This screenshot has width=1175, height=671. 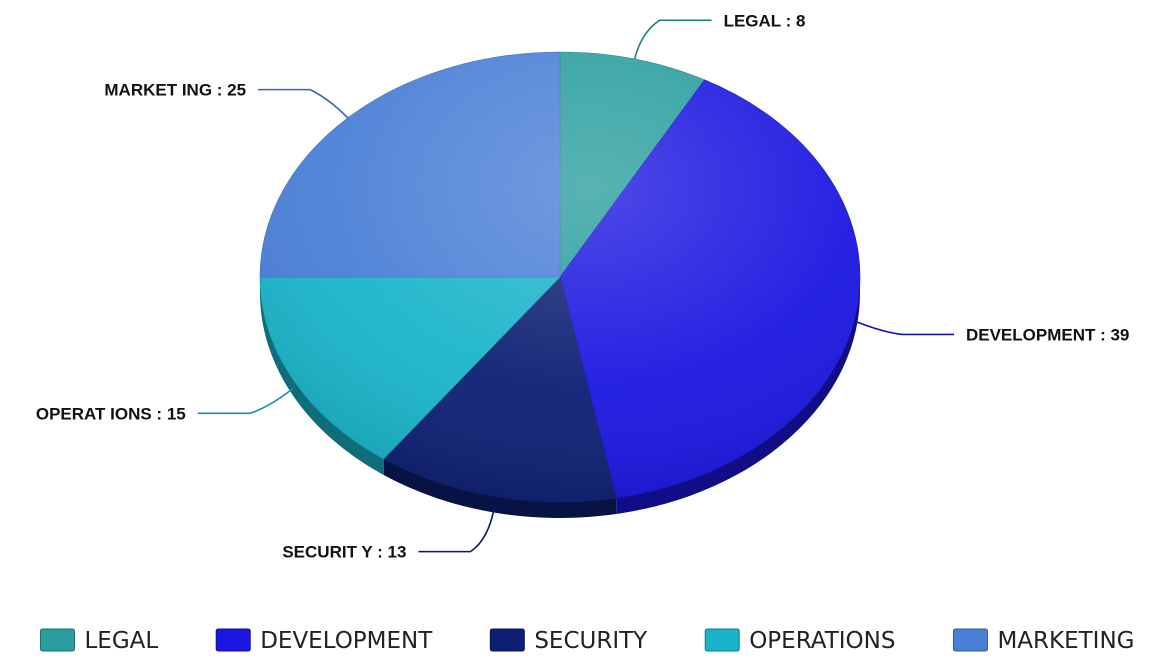 What do you see at coordinates (672, 39) in the screenshot?
I see `leader-line-legal` at bounding box center [672, 39].